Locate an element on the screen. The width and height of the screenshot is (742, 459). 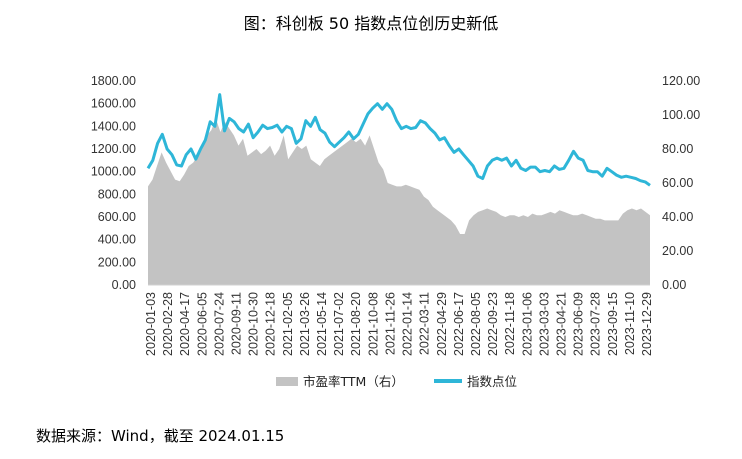
x-tick-label: 2020-12-18 is located at coordinates (271, 324).